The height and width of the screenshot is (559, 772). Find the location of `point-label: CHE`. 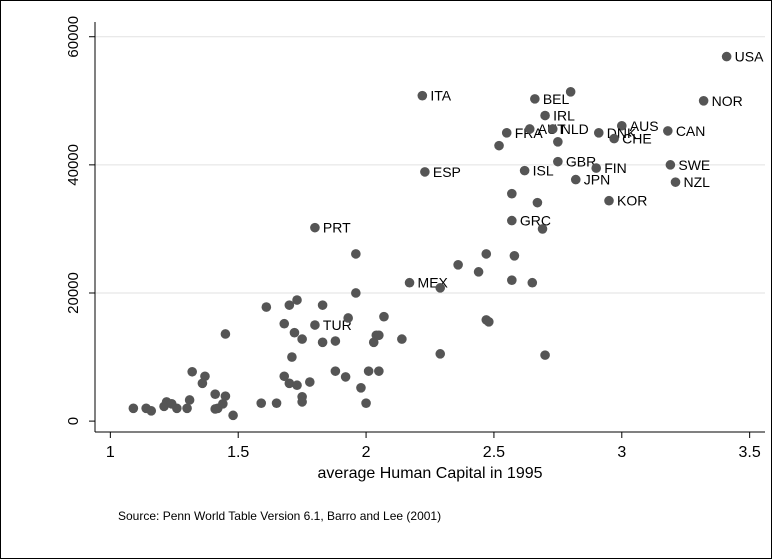

point-label: CHE is located at coordinates (637, 139).